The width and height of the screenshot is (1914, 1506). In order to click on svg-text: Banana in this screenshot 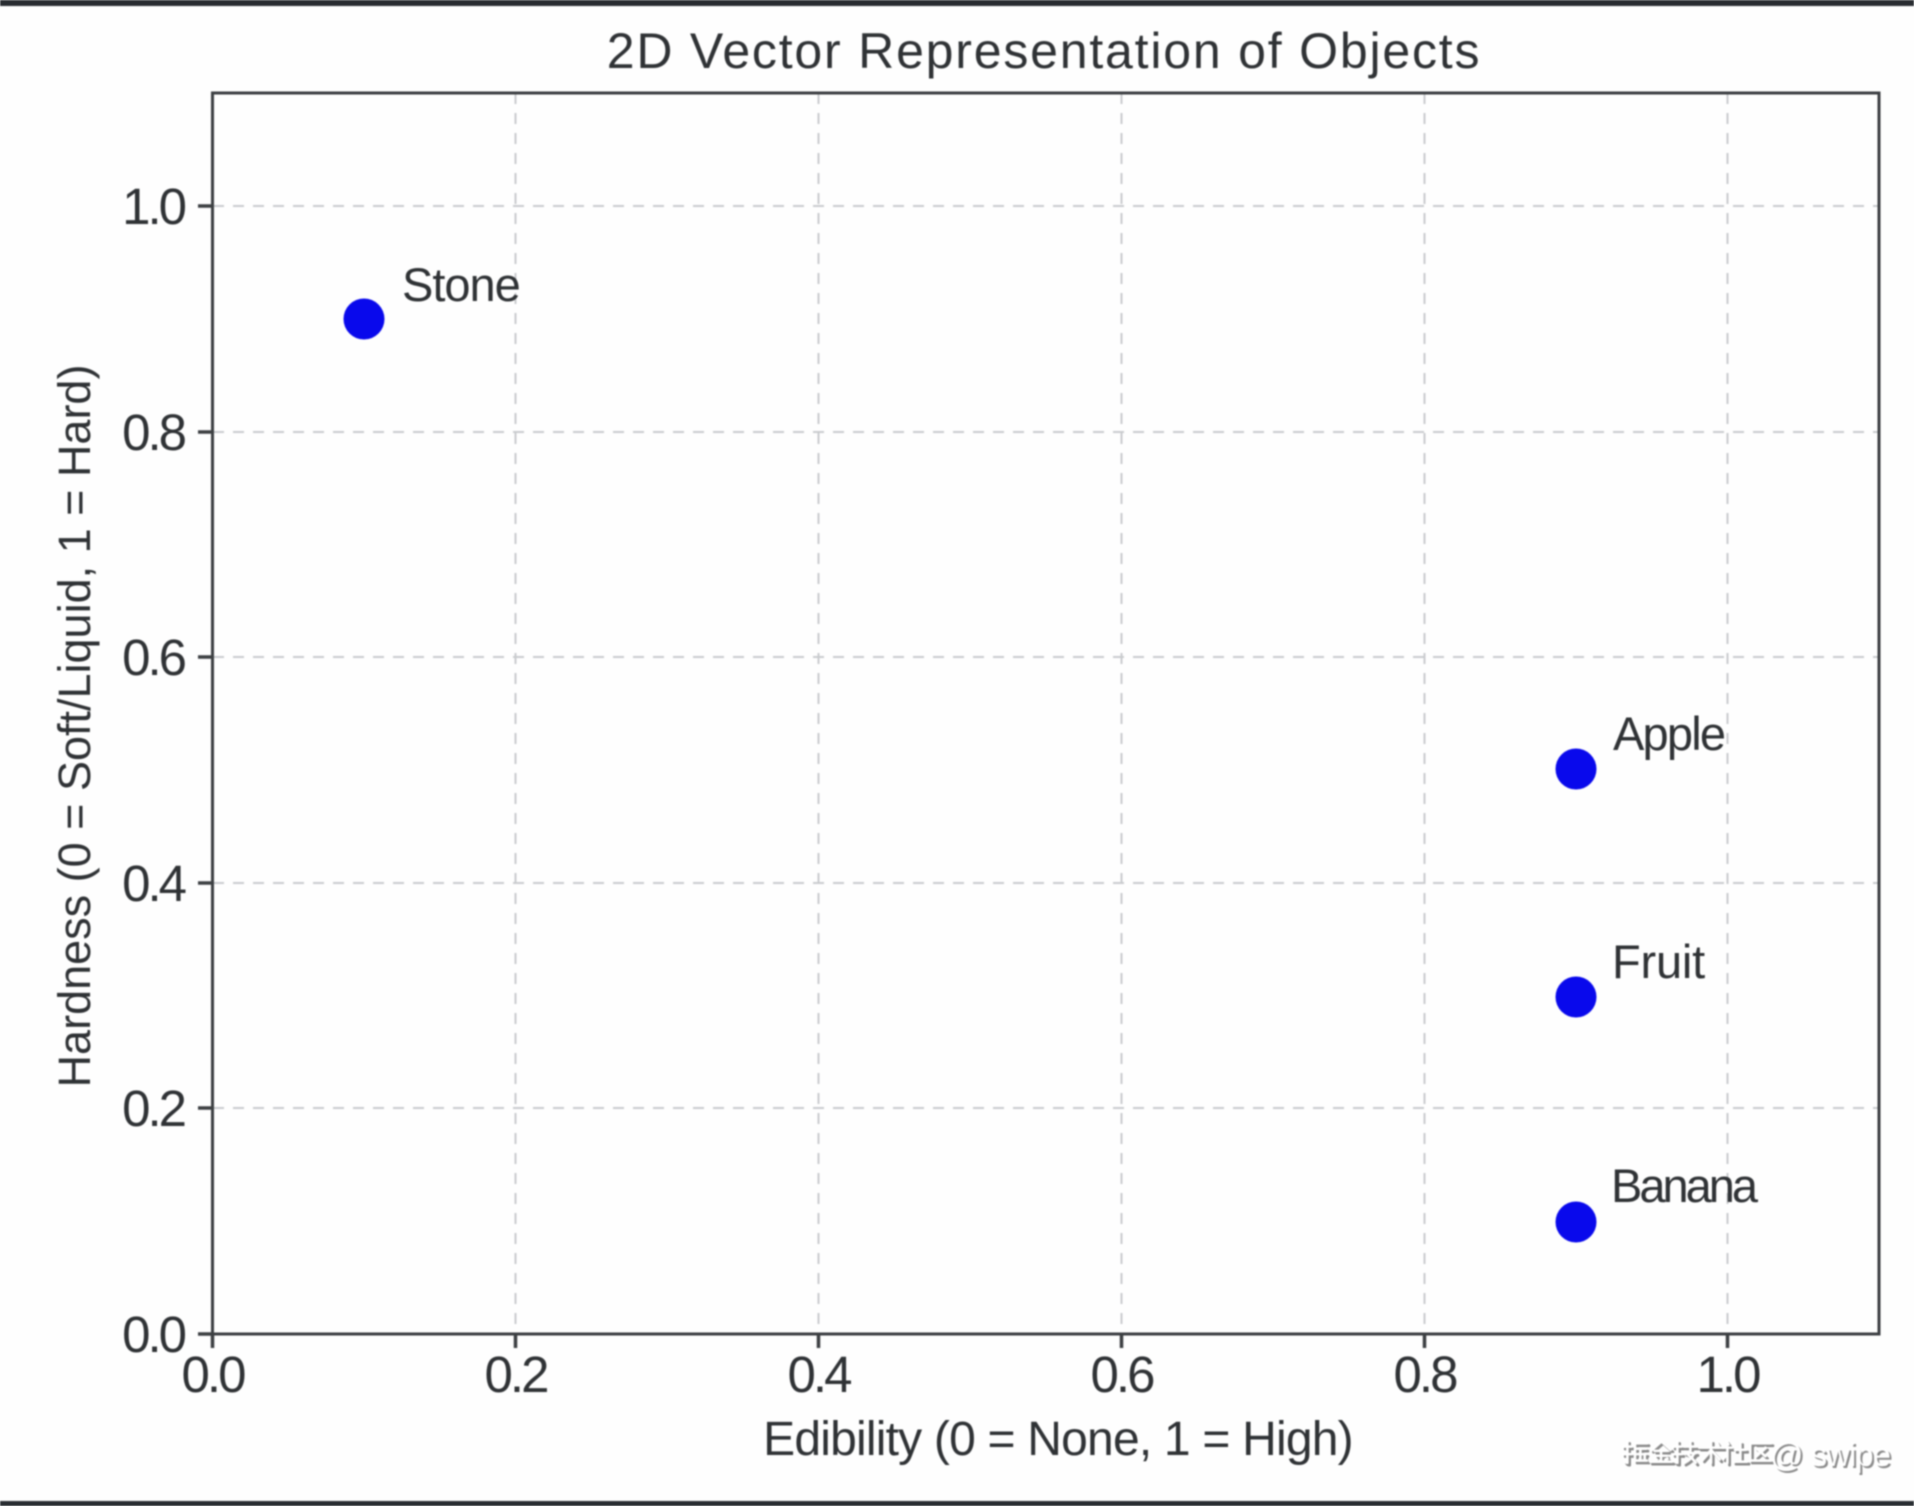, I will do `click(1685, 1185)`.